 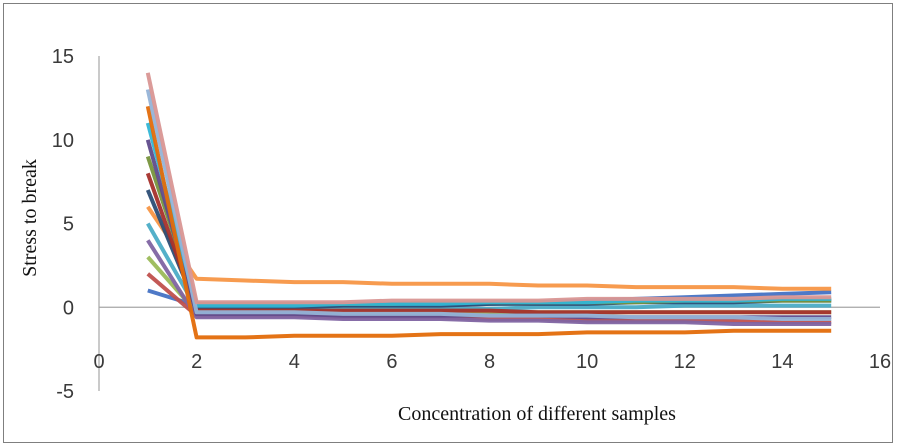 I want to click on y-tick-label: 10, so click(x=63, y=141).